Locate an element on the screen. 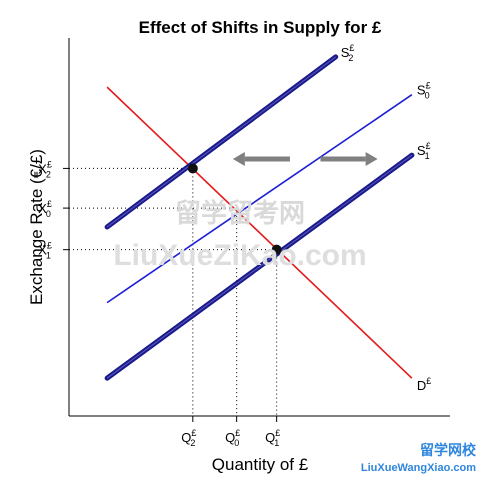 The height and width of the screenshot is (480, 480). chart-title: Effect of Shifts in Supply for £ is located at coordinates (260, 27).